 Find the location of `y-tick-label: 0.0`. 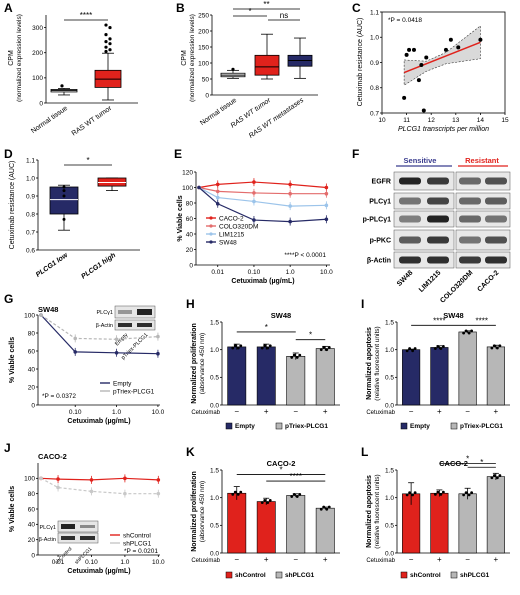

y-tick-label: 0.0 is located at coordinates (214, 405).